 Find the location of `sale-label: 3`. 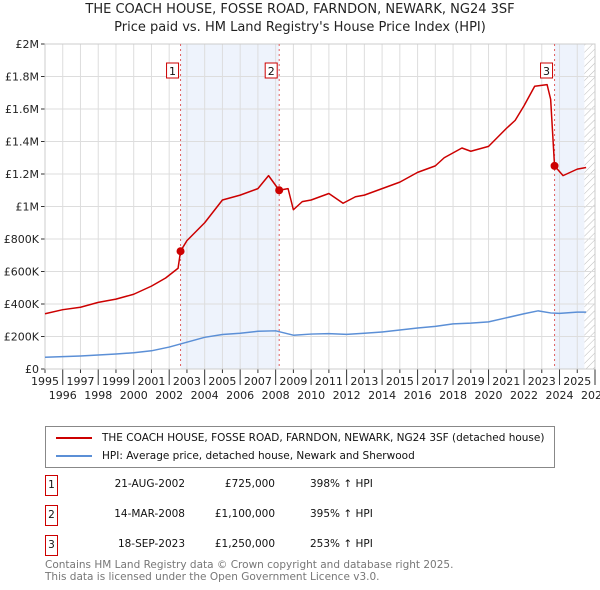

sale-label: 3 is located at coordinates (546, 71).